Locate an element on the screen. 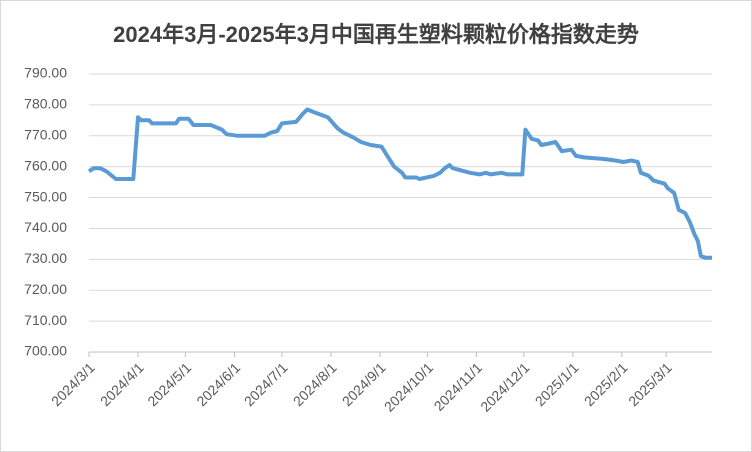 The image size is (752, 452). y-tick-label: 750.00 is located at coordinates (45, 196).